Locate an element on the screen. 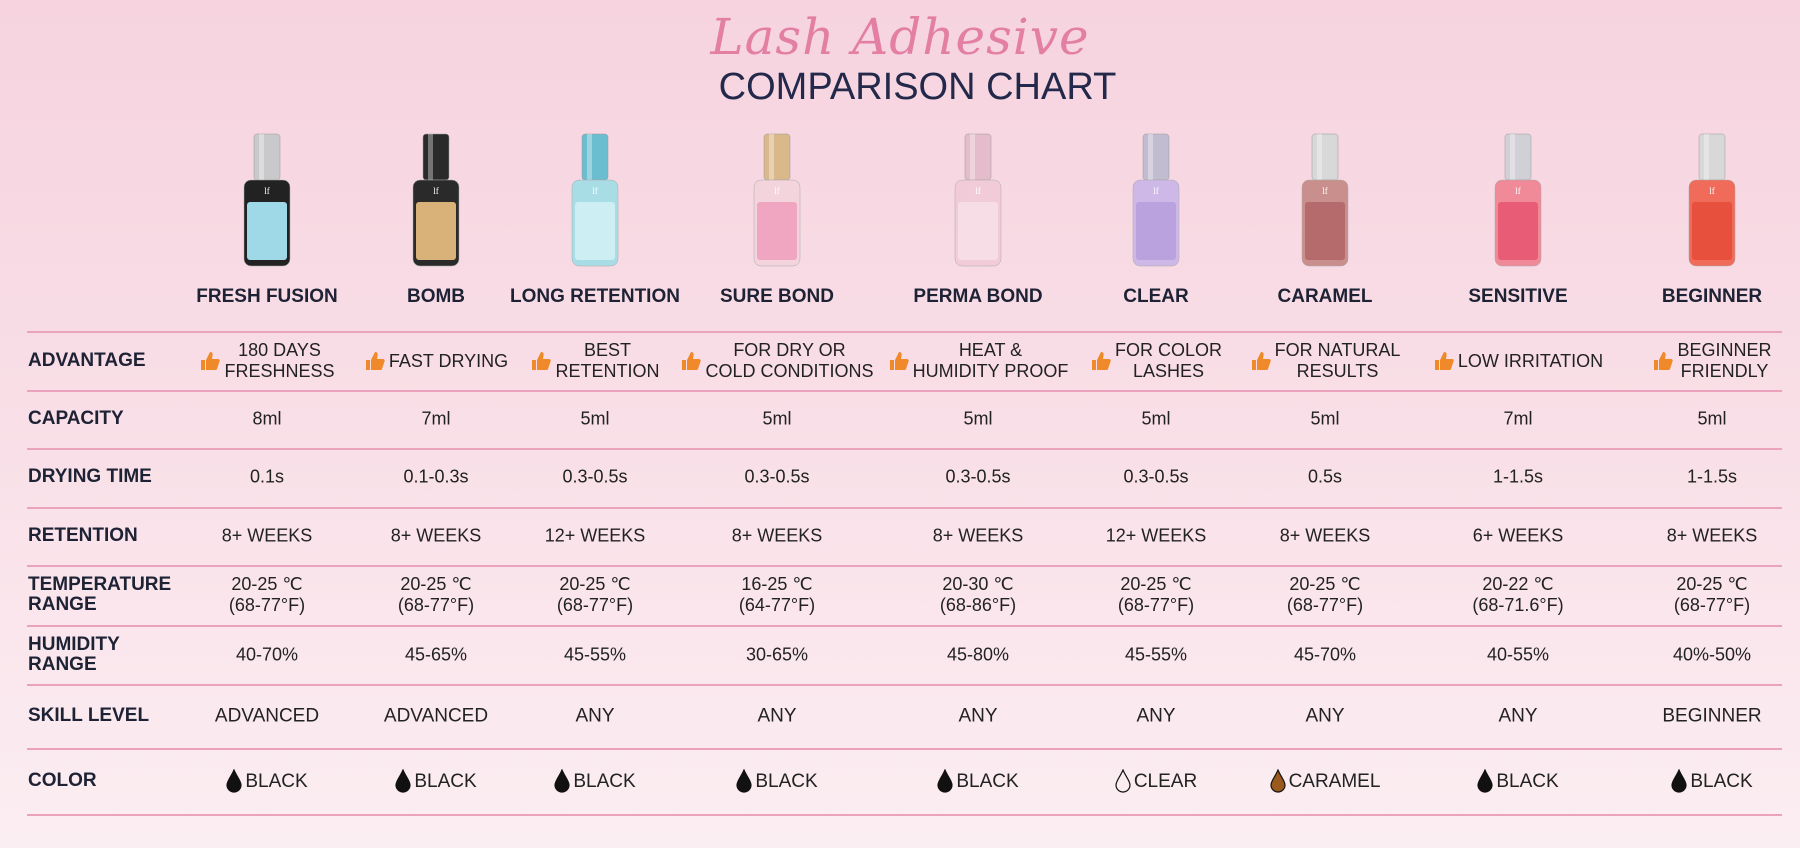 The width and height of the screenshot is (1800, 848). cell: 12+ WEEKS is located at coordinates (1156, 536).